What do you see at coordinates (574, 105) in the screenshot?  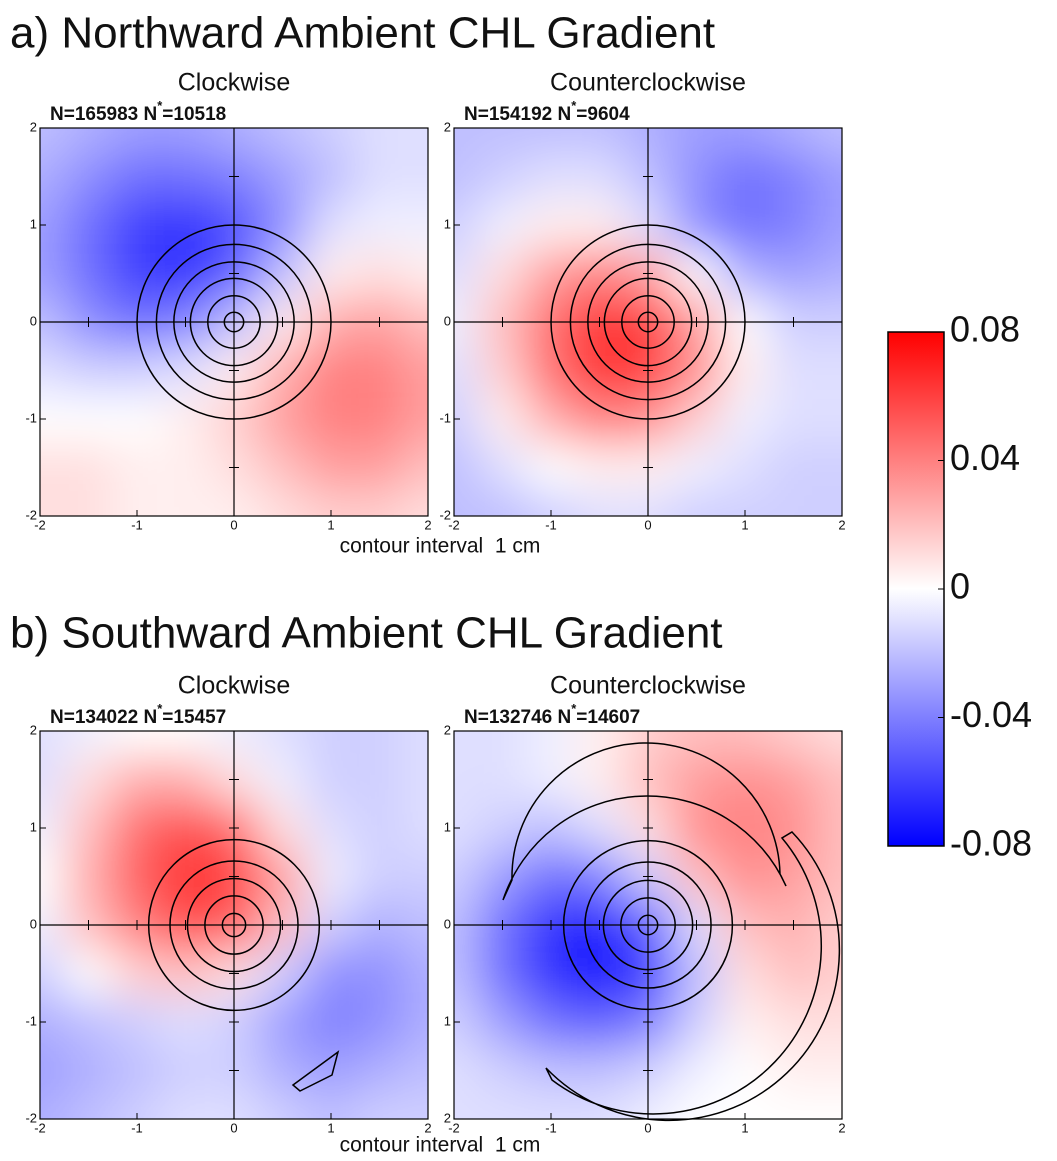 I see `counts-star: *` at bounding box center [574, 105].